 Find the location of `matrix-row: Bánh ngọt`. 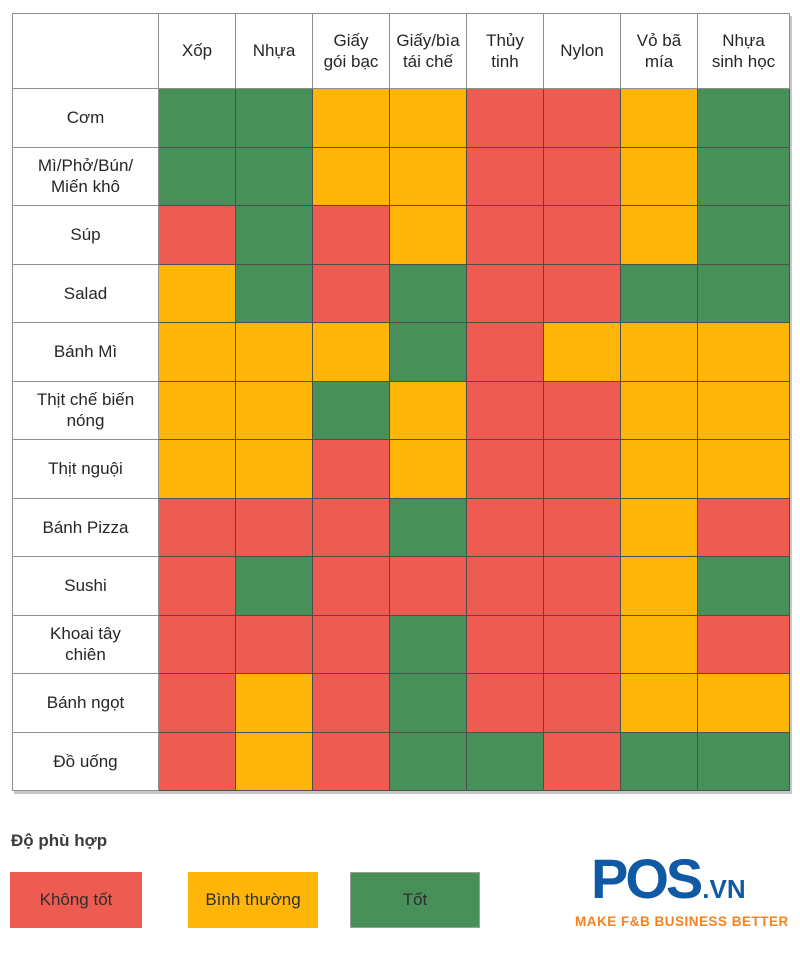

matrix-row: Bánh ngọt is located at coordinates (401, 703).